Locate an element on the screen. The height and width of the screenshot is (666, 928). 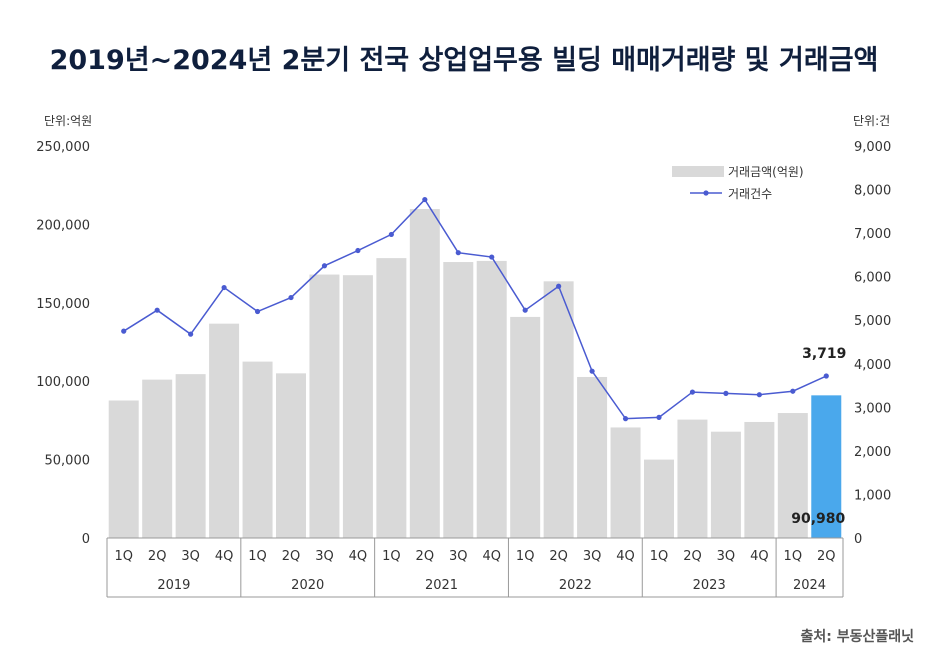
legend-bar-swatch is located at coordinates (698, 171).